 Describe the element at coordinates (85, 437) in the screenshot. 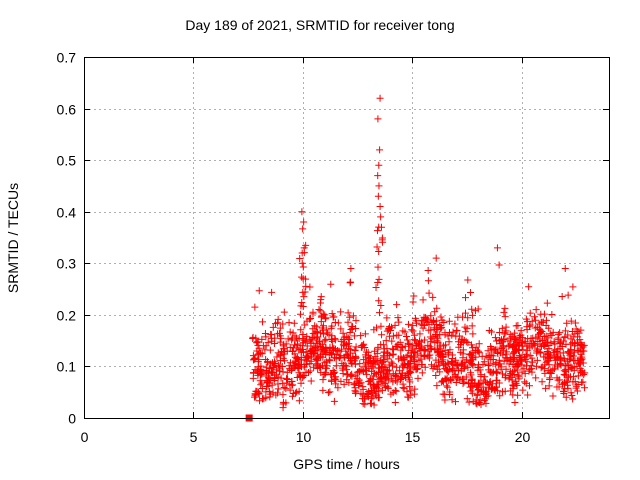

I see `x-tick-label: 0` at that location.